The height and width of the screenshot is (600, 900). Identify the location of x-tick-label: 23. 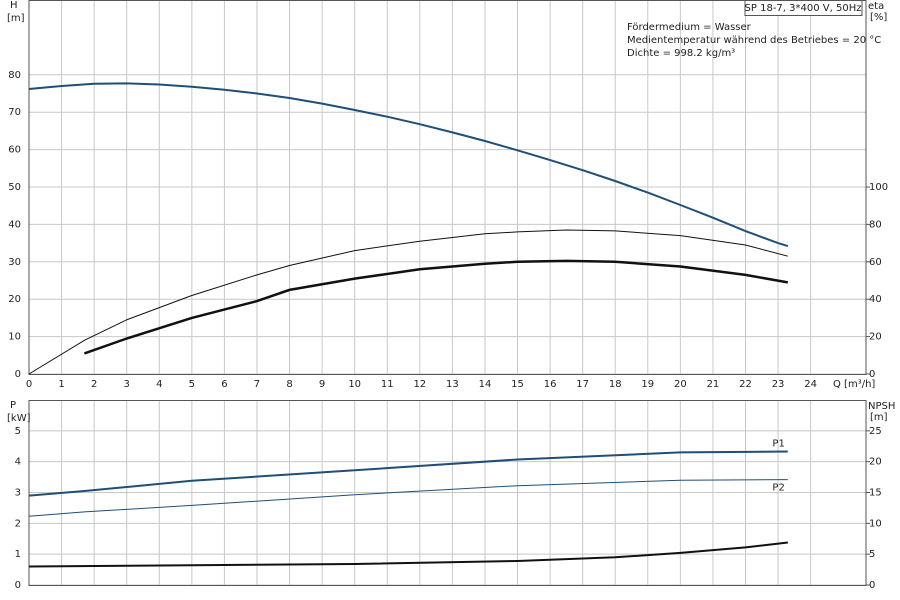
(778, 384).